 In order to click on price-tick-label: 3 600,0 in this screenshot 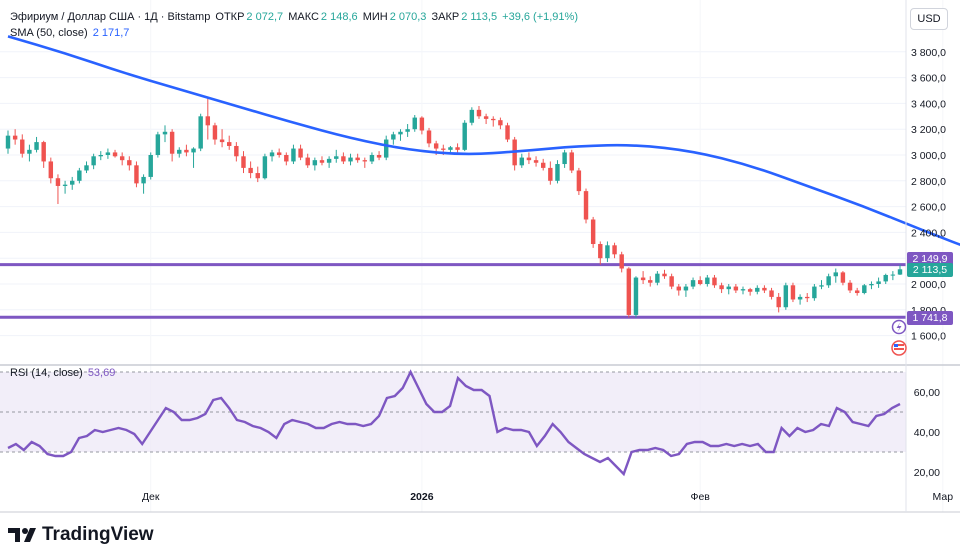, I will do `click(928, 79)`.